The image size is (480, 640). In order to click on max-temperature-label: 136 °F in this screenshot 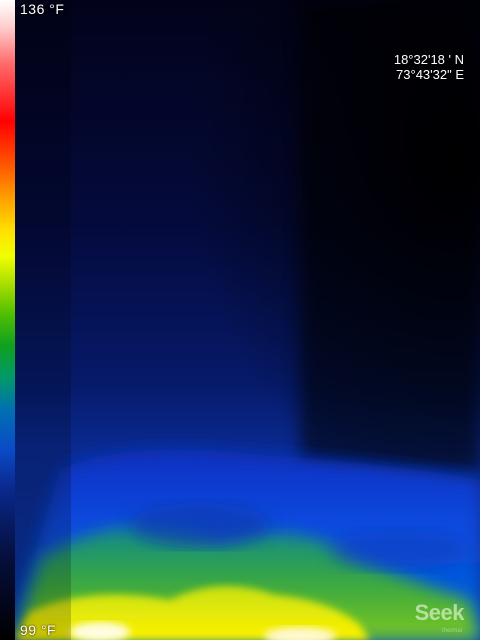, I will do `click(42, 9)`.